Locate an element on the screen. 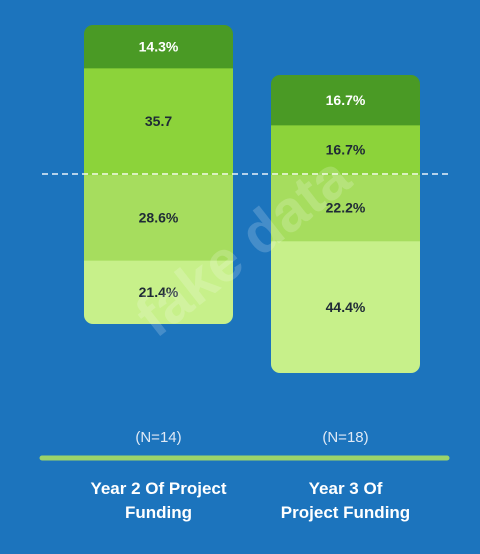 The width and height of the screenshot is (480, 554). sample-size-label-1: (N=14) is located at coordinates (158, 437).